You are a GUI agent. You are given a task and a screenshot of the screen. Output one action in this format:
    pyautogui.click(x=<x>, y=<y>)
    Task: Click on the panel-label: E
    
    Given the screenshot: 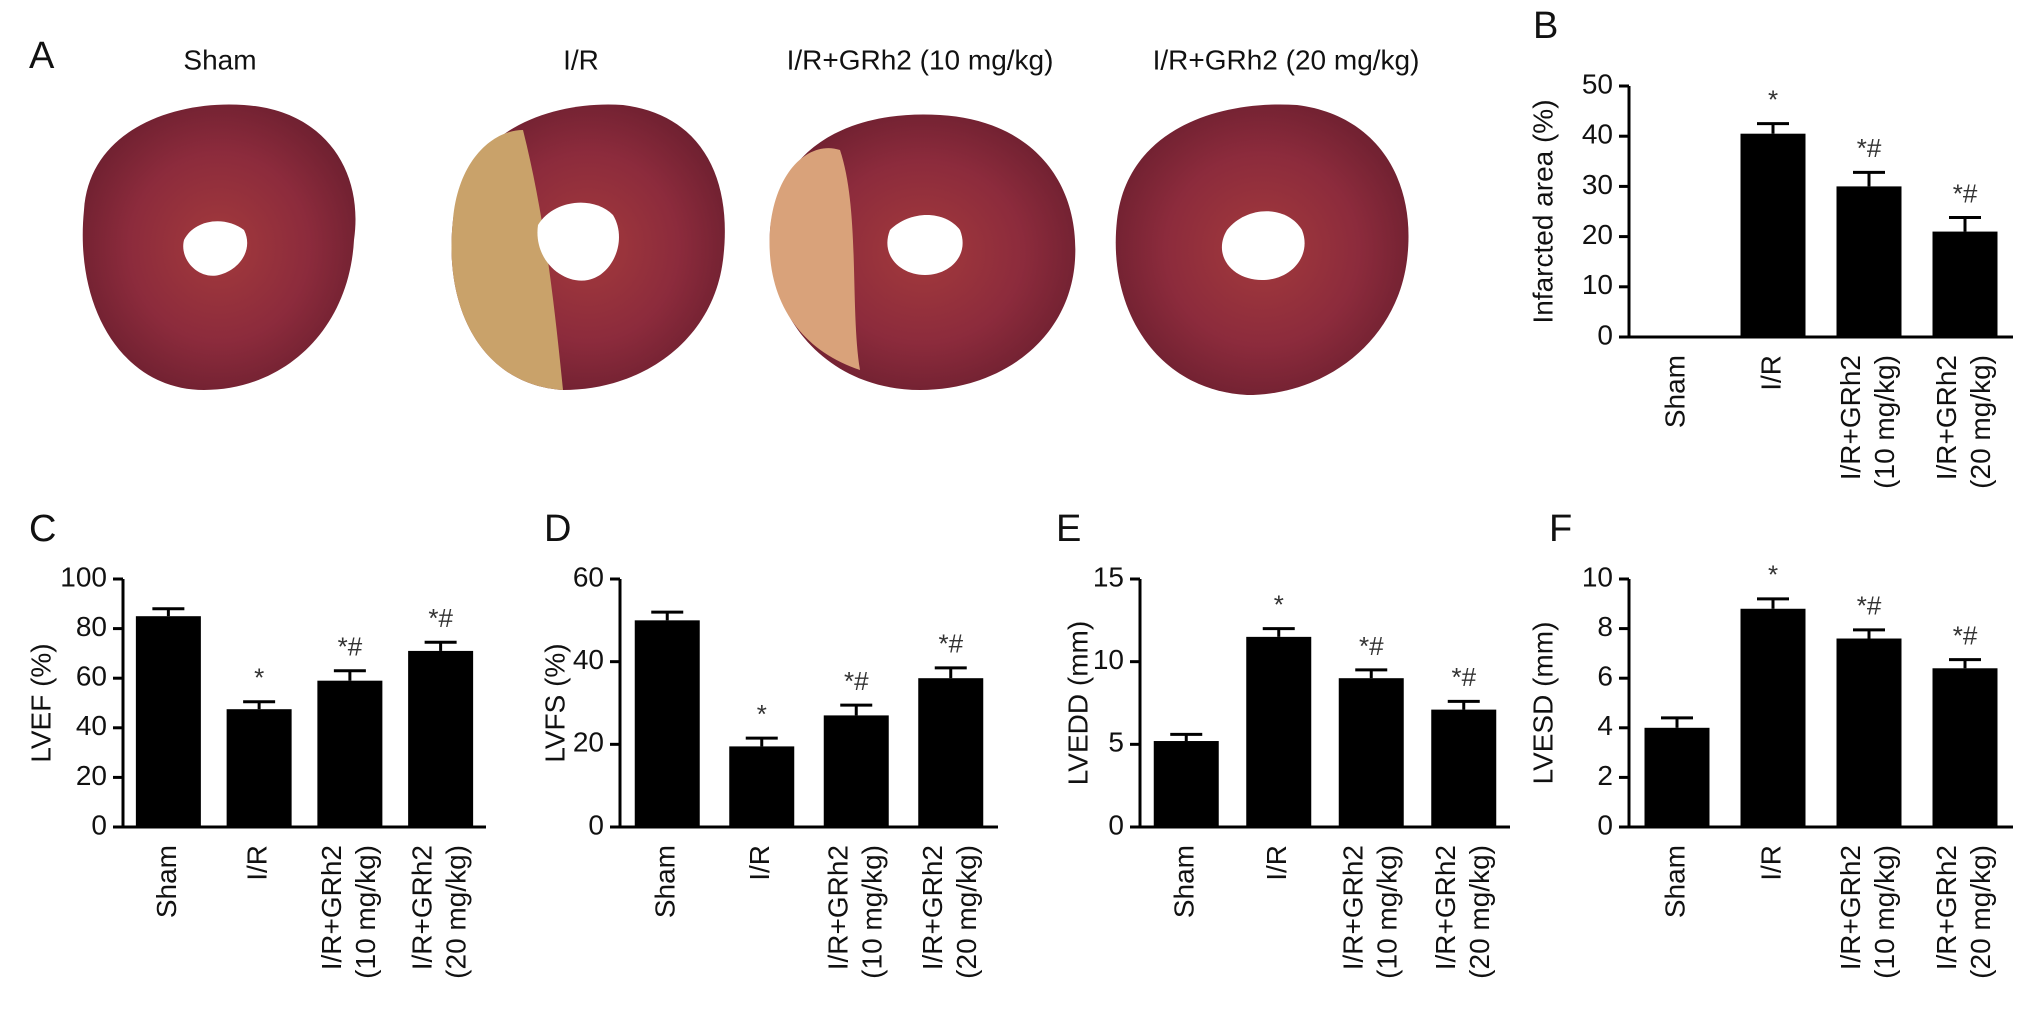 What is the action you would take?
    pyautogui.click(x=1068, y=529)
    